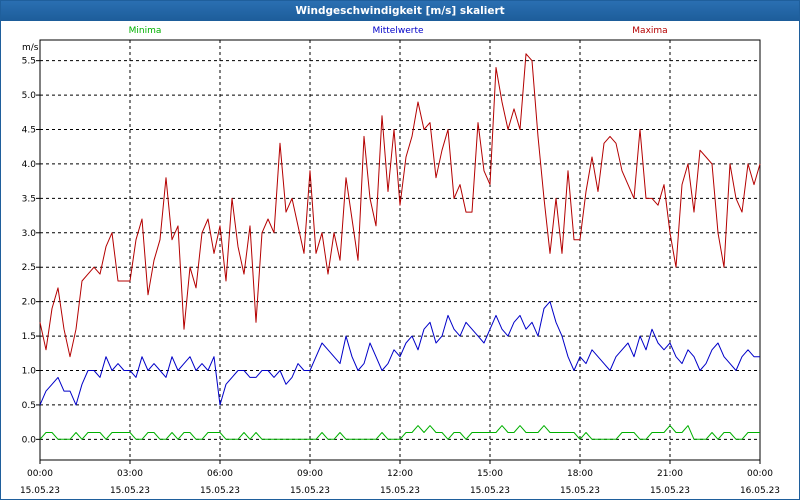  What do you see at coordinates (29, 199) in the screenshot?
I see `y-tick-label: 3.5` at bounding box center [29, 199].